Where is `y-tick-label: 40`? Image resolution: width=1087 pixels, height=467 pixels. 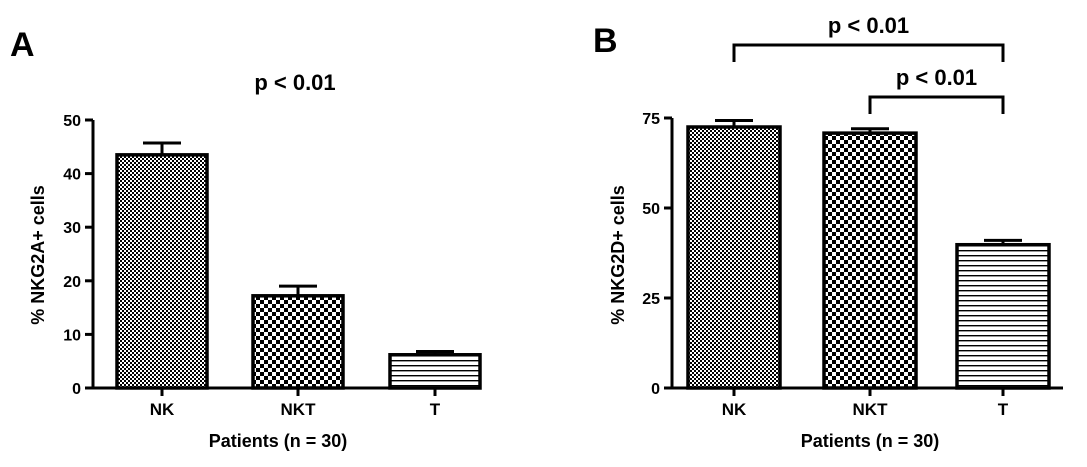
y-tick-label: 40 is located at coordinates (72, 175).